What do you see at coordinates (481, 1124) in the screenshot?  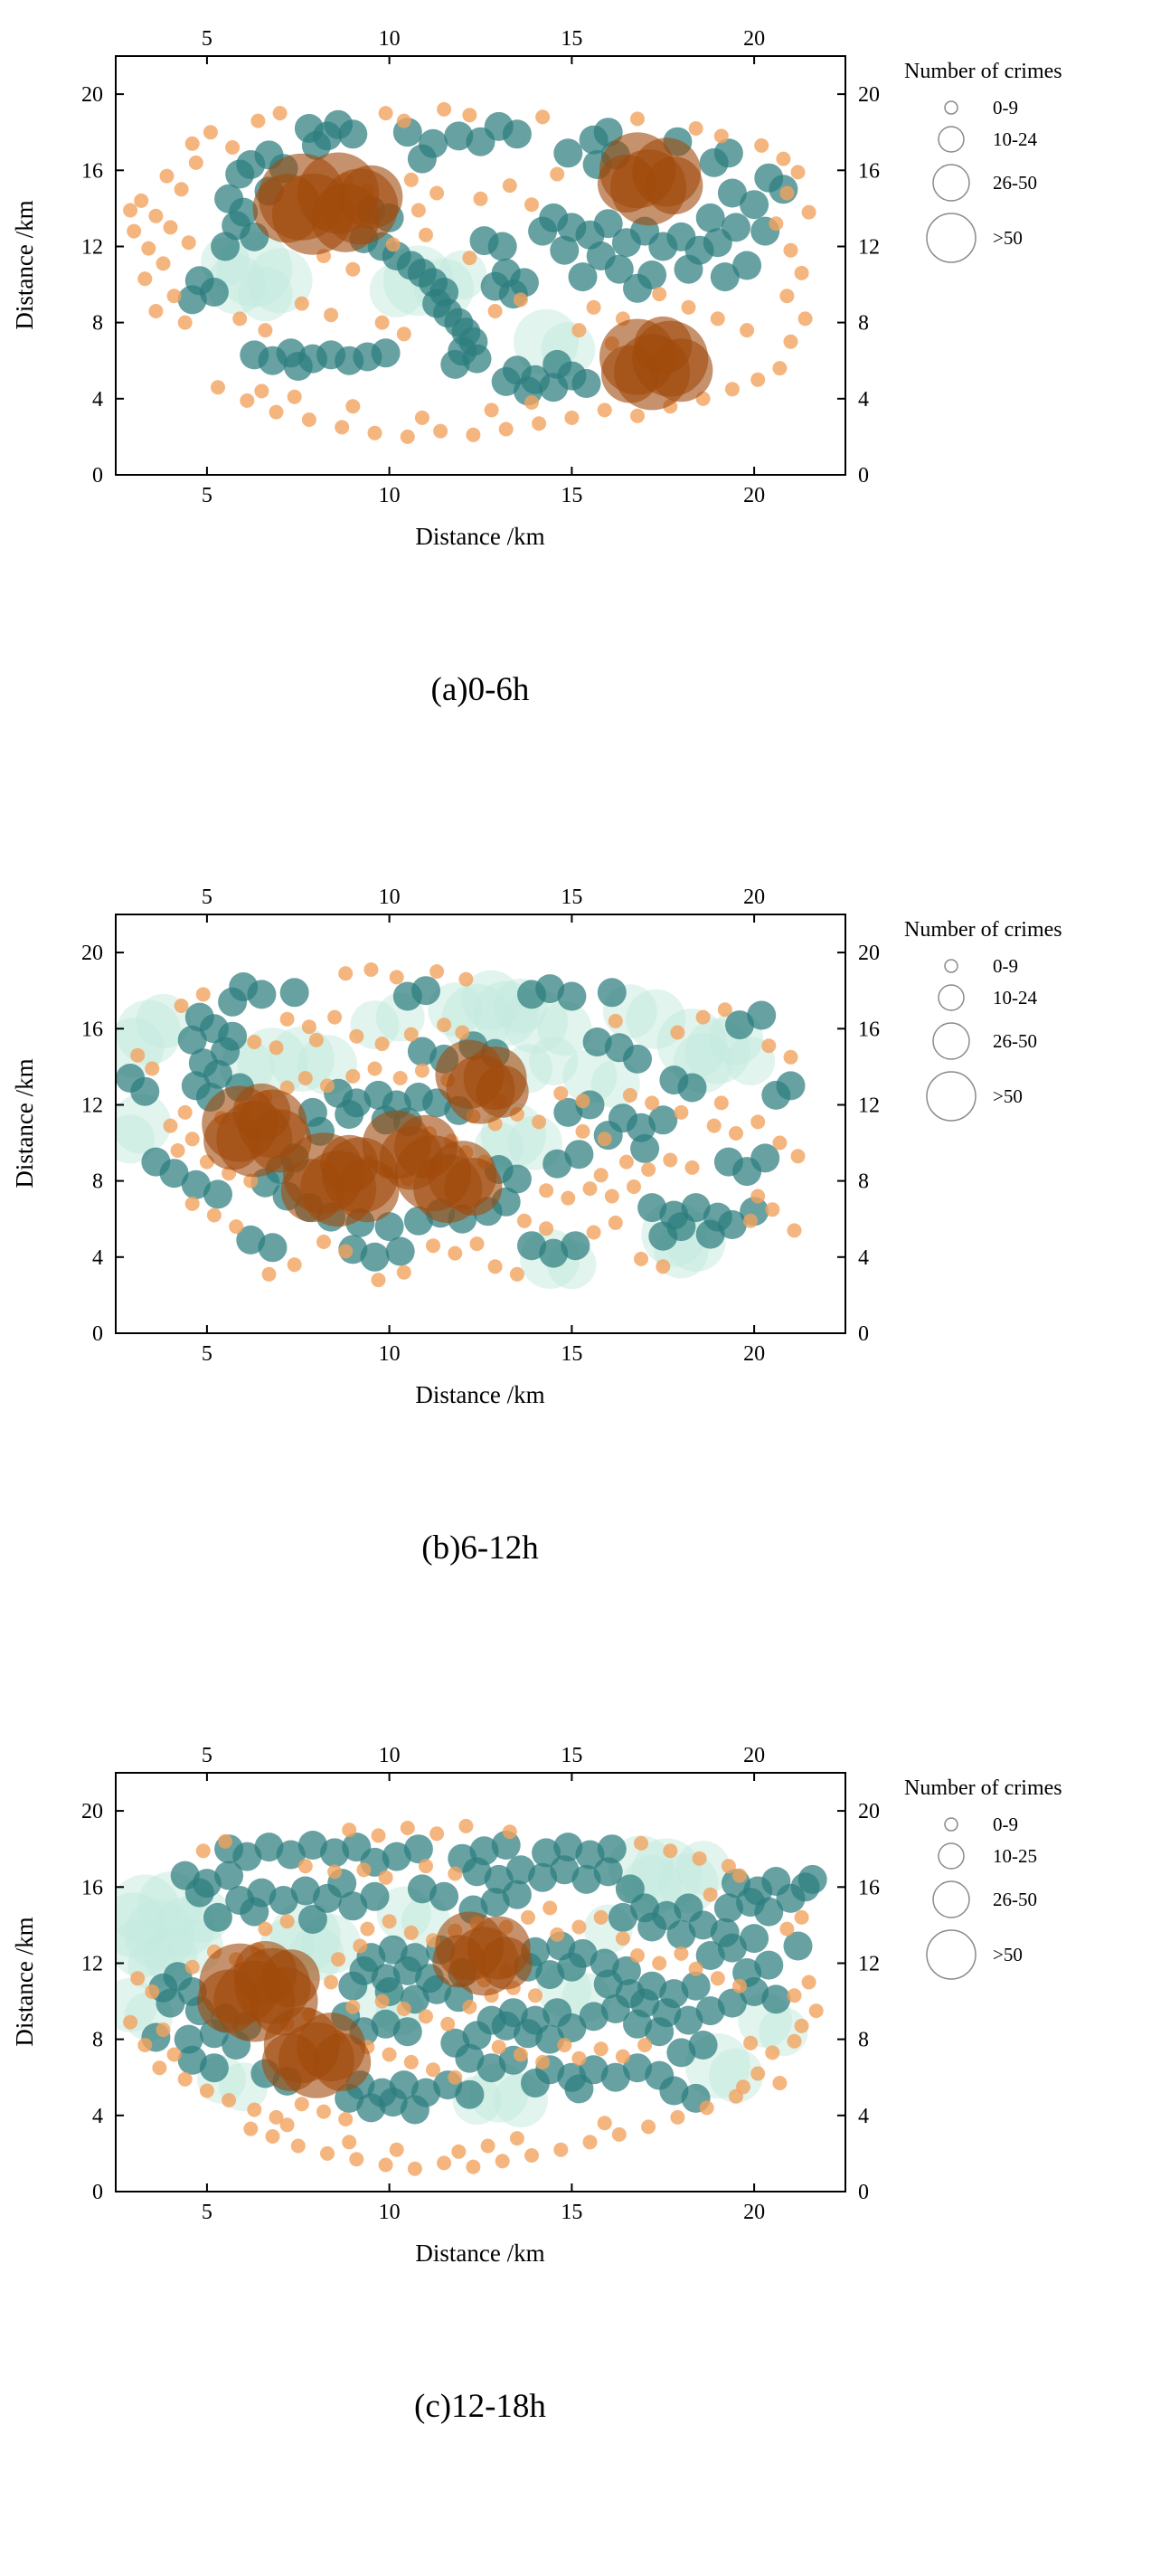 I see `plot-border` at bounding box center [481, 1124].